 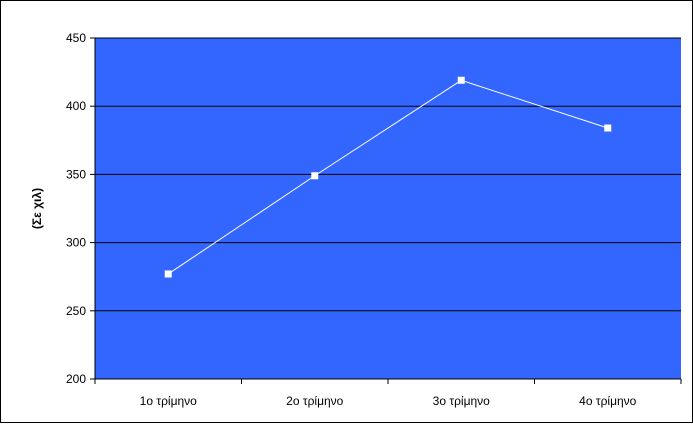 I want to click on x-tick-label: 3ο τρίμηνο, so click(x=462, y=401).